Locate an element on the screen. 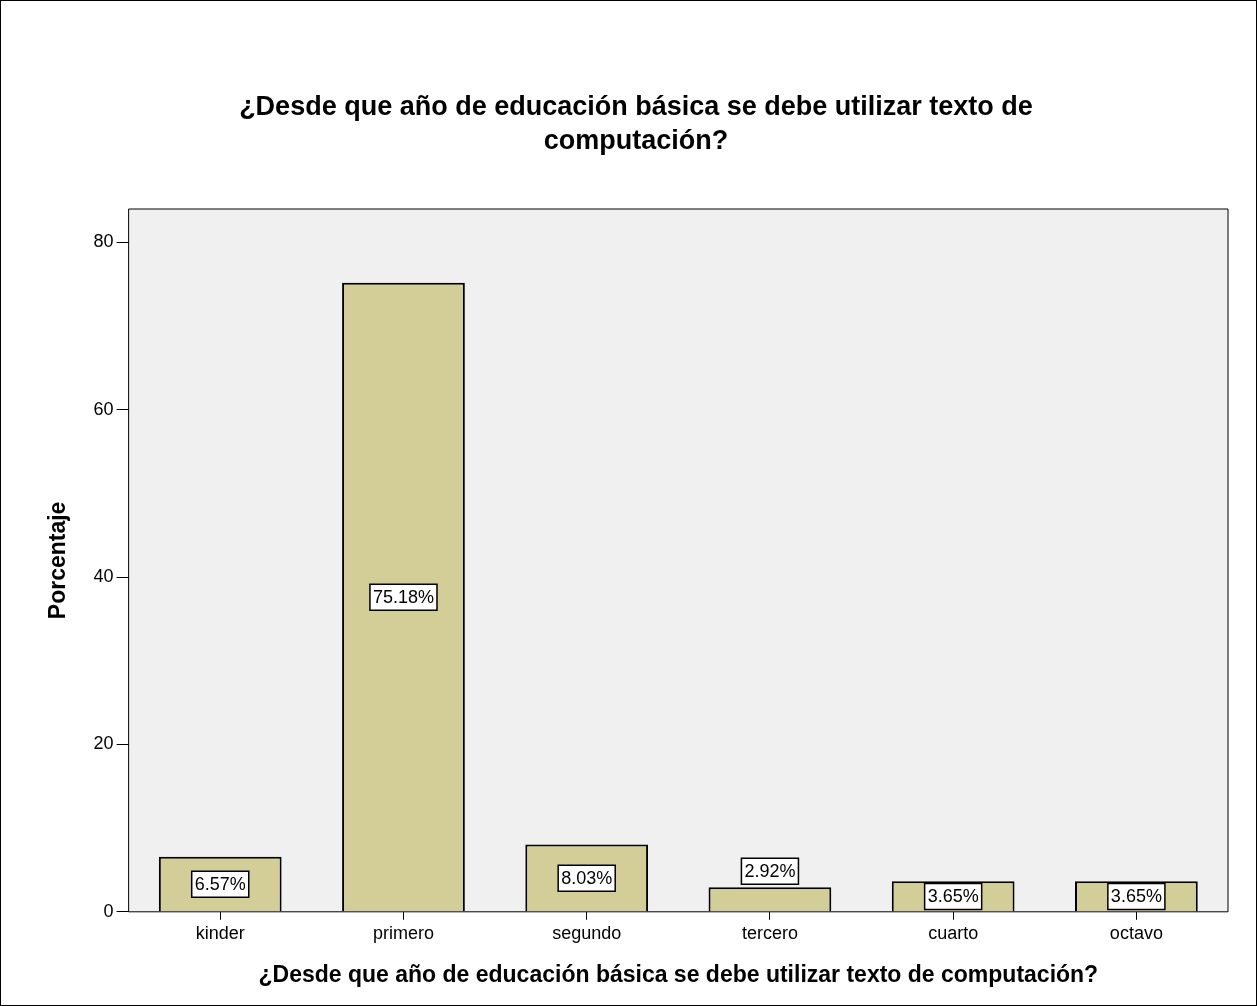 Image resolution: width=1257 pixels, height=1006 pixels. y-axis-title: Porcentaje is located at coordinates (57, 560).